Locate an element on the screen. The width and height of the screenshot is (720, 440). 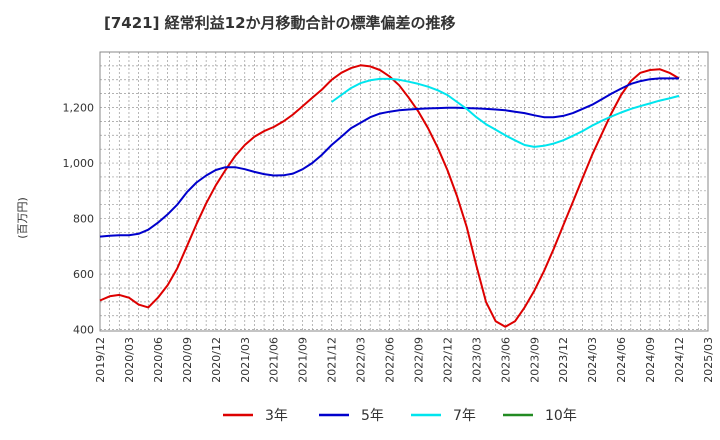
y-axis: 400 600 800 1,000 1,200 is located at coordinates (79, 219).